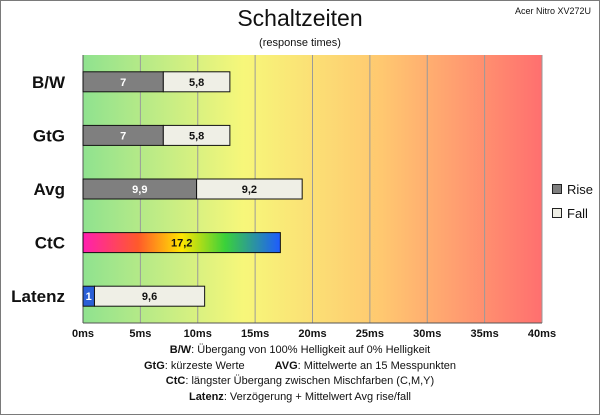 The width and height of the screenshot is (600, 415). What do you see at coordinates (312, 334) in the screenshot?
I see `x-tick-label: 20ms` at bounding box center [312, 334].